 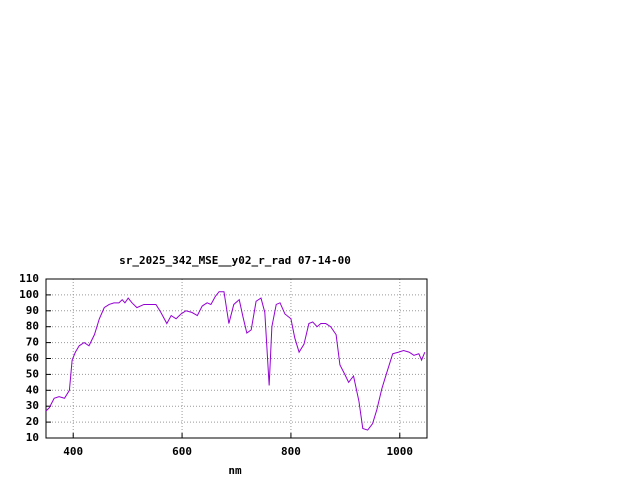 I want to click on y-tick-label: 90, so click(x=32, y=310).